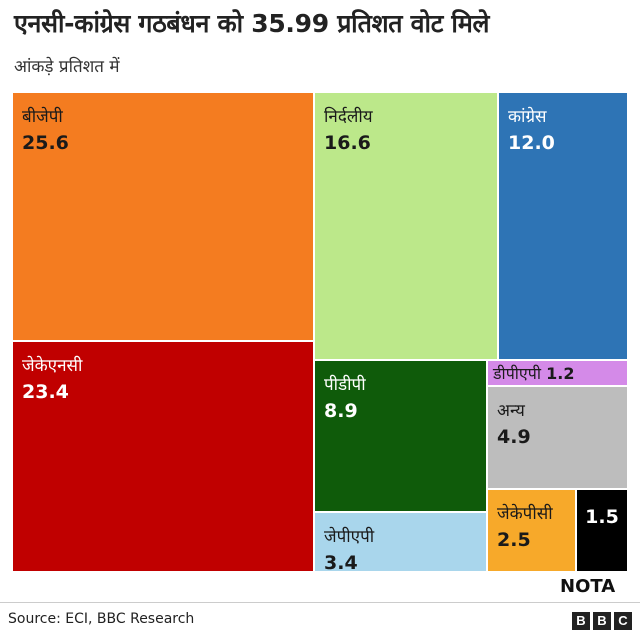 The width and height of the screenshot is (640, 640). Describe the element at coordinates (42, 116) in the screenshot. I see `cell-name-label: बीजेपी` at that location.